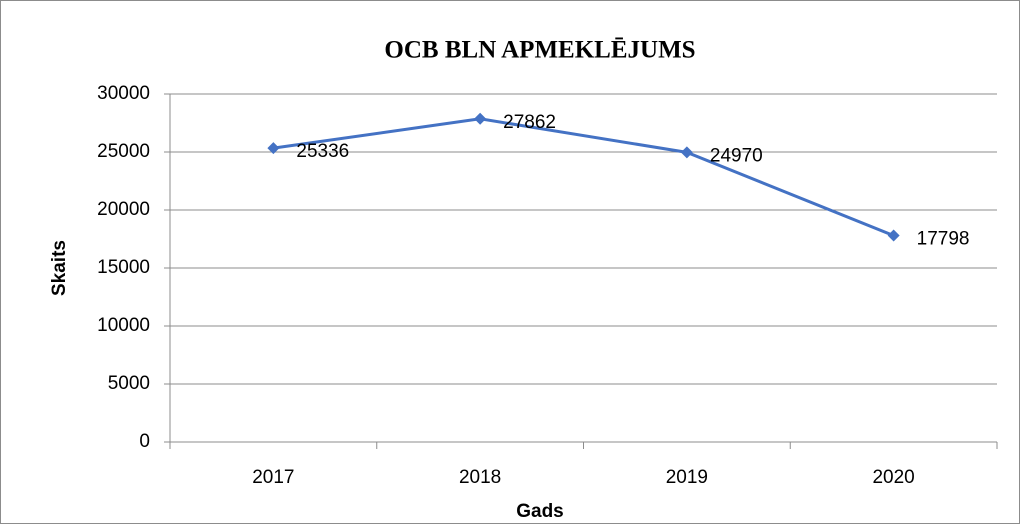 This screenshot has height=525, width=1021. What do you see at coordinates (539, 50) in the screenshot?
I see `chart-title: OCB BLN APMEKLĒJUMS` at bounding box center [539, 50].